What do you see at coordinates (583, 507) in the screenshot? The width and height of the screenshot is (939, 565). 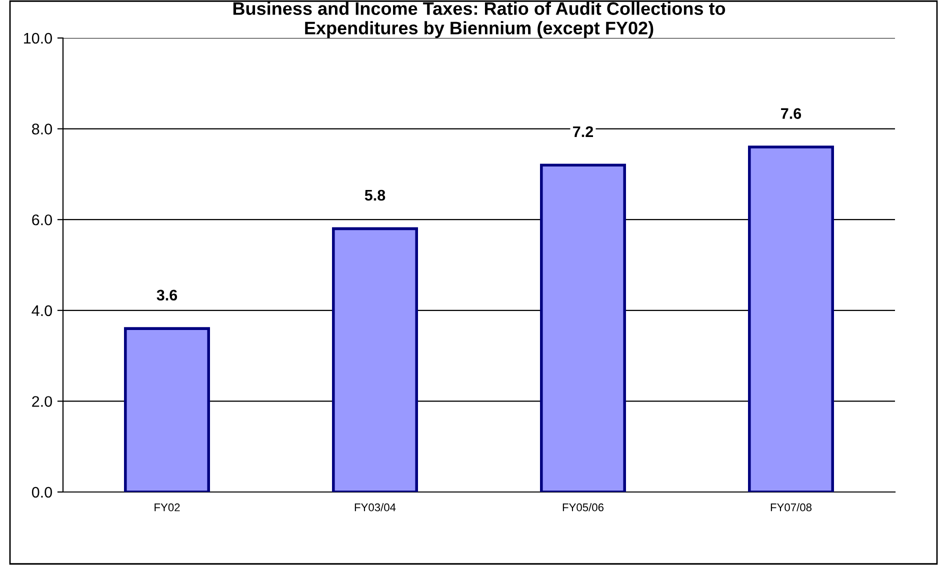 I see `x-tick-label: FY05/06` at bounding box center [583, 507].